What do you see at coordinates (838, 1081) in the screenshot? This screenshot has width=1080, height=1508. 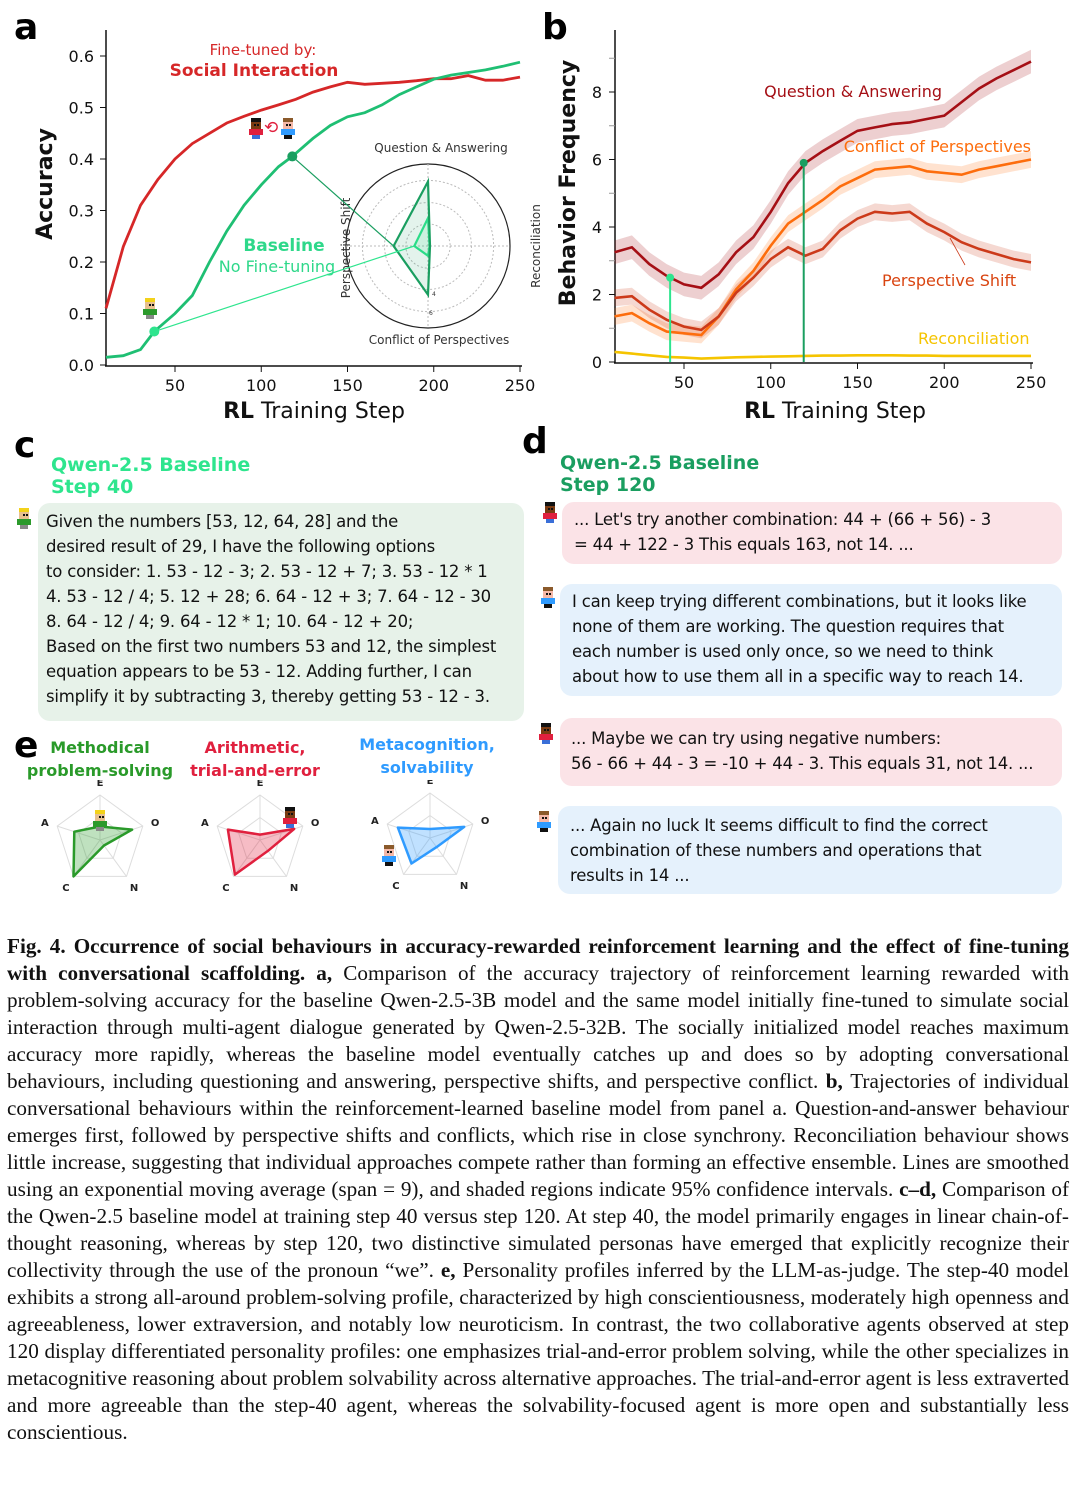 I see `caption-bold-run: b,` at bounding box center [838, 1081].